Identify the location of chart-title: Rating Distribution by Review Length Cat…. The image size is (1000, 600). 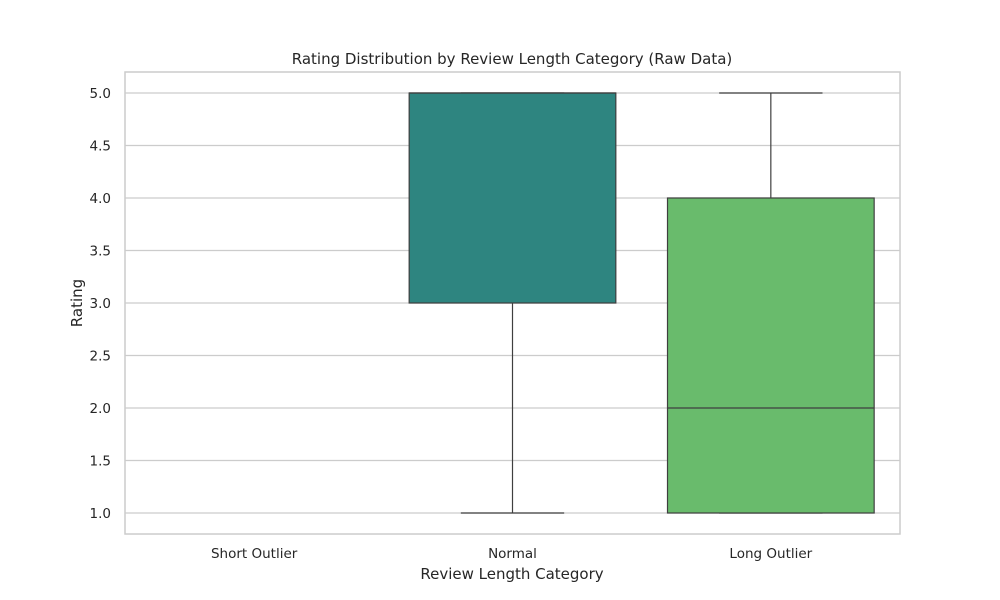
(512, 59).